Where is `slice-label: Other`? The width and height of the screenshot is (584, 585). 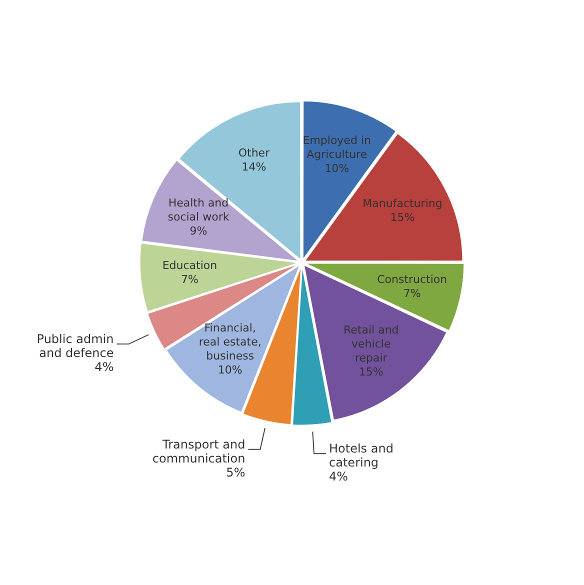
slice-label: Other is located at coordinates (254, 153).